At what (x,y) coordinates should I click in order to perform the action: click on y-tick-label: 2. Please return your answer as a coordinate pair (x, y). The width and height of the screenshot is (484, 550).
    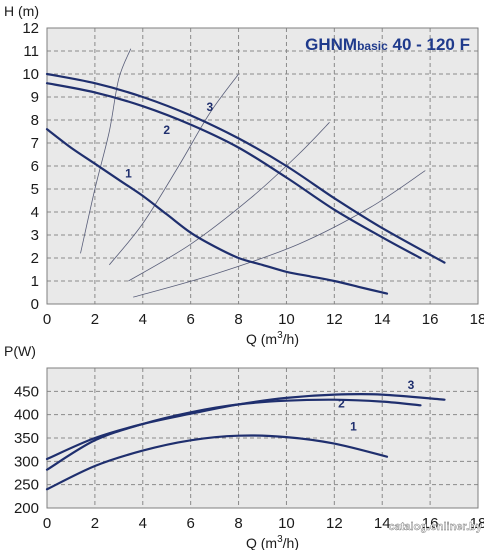
    Looking at the image, I should click on (35, 258).